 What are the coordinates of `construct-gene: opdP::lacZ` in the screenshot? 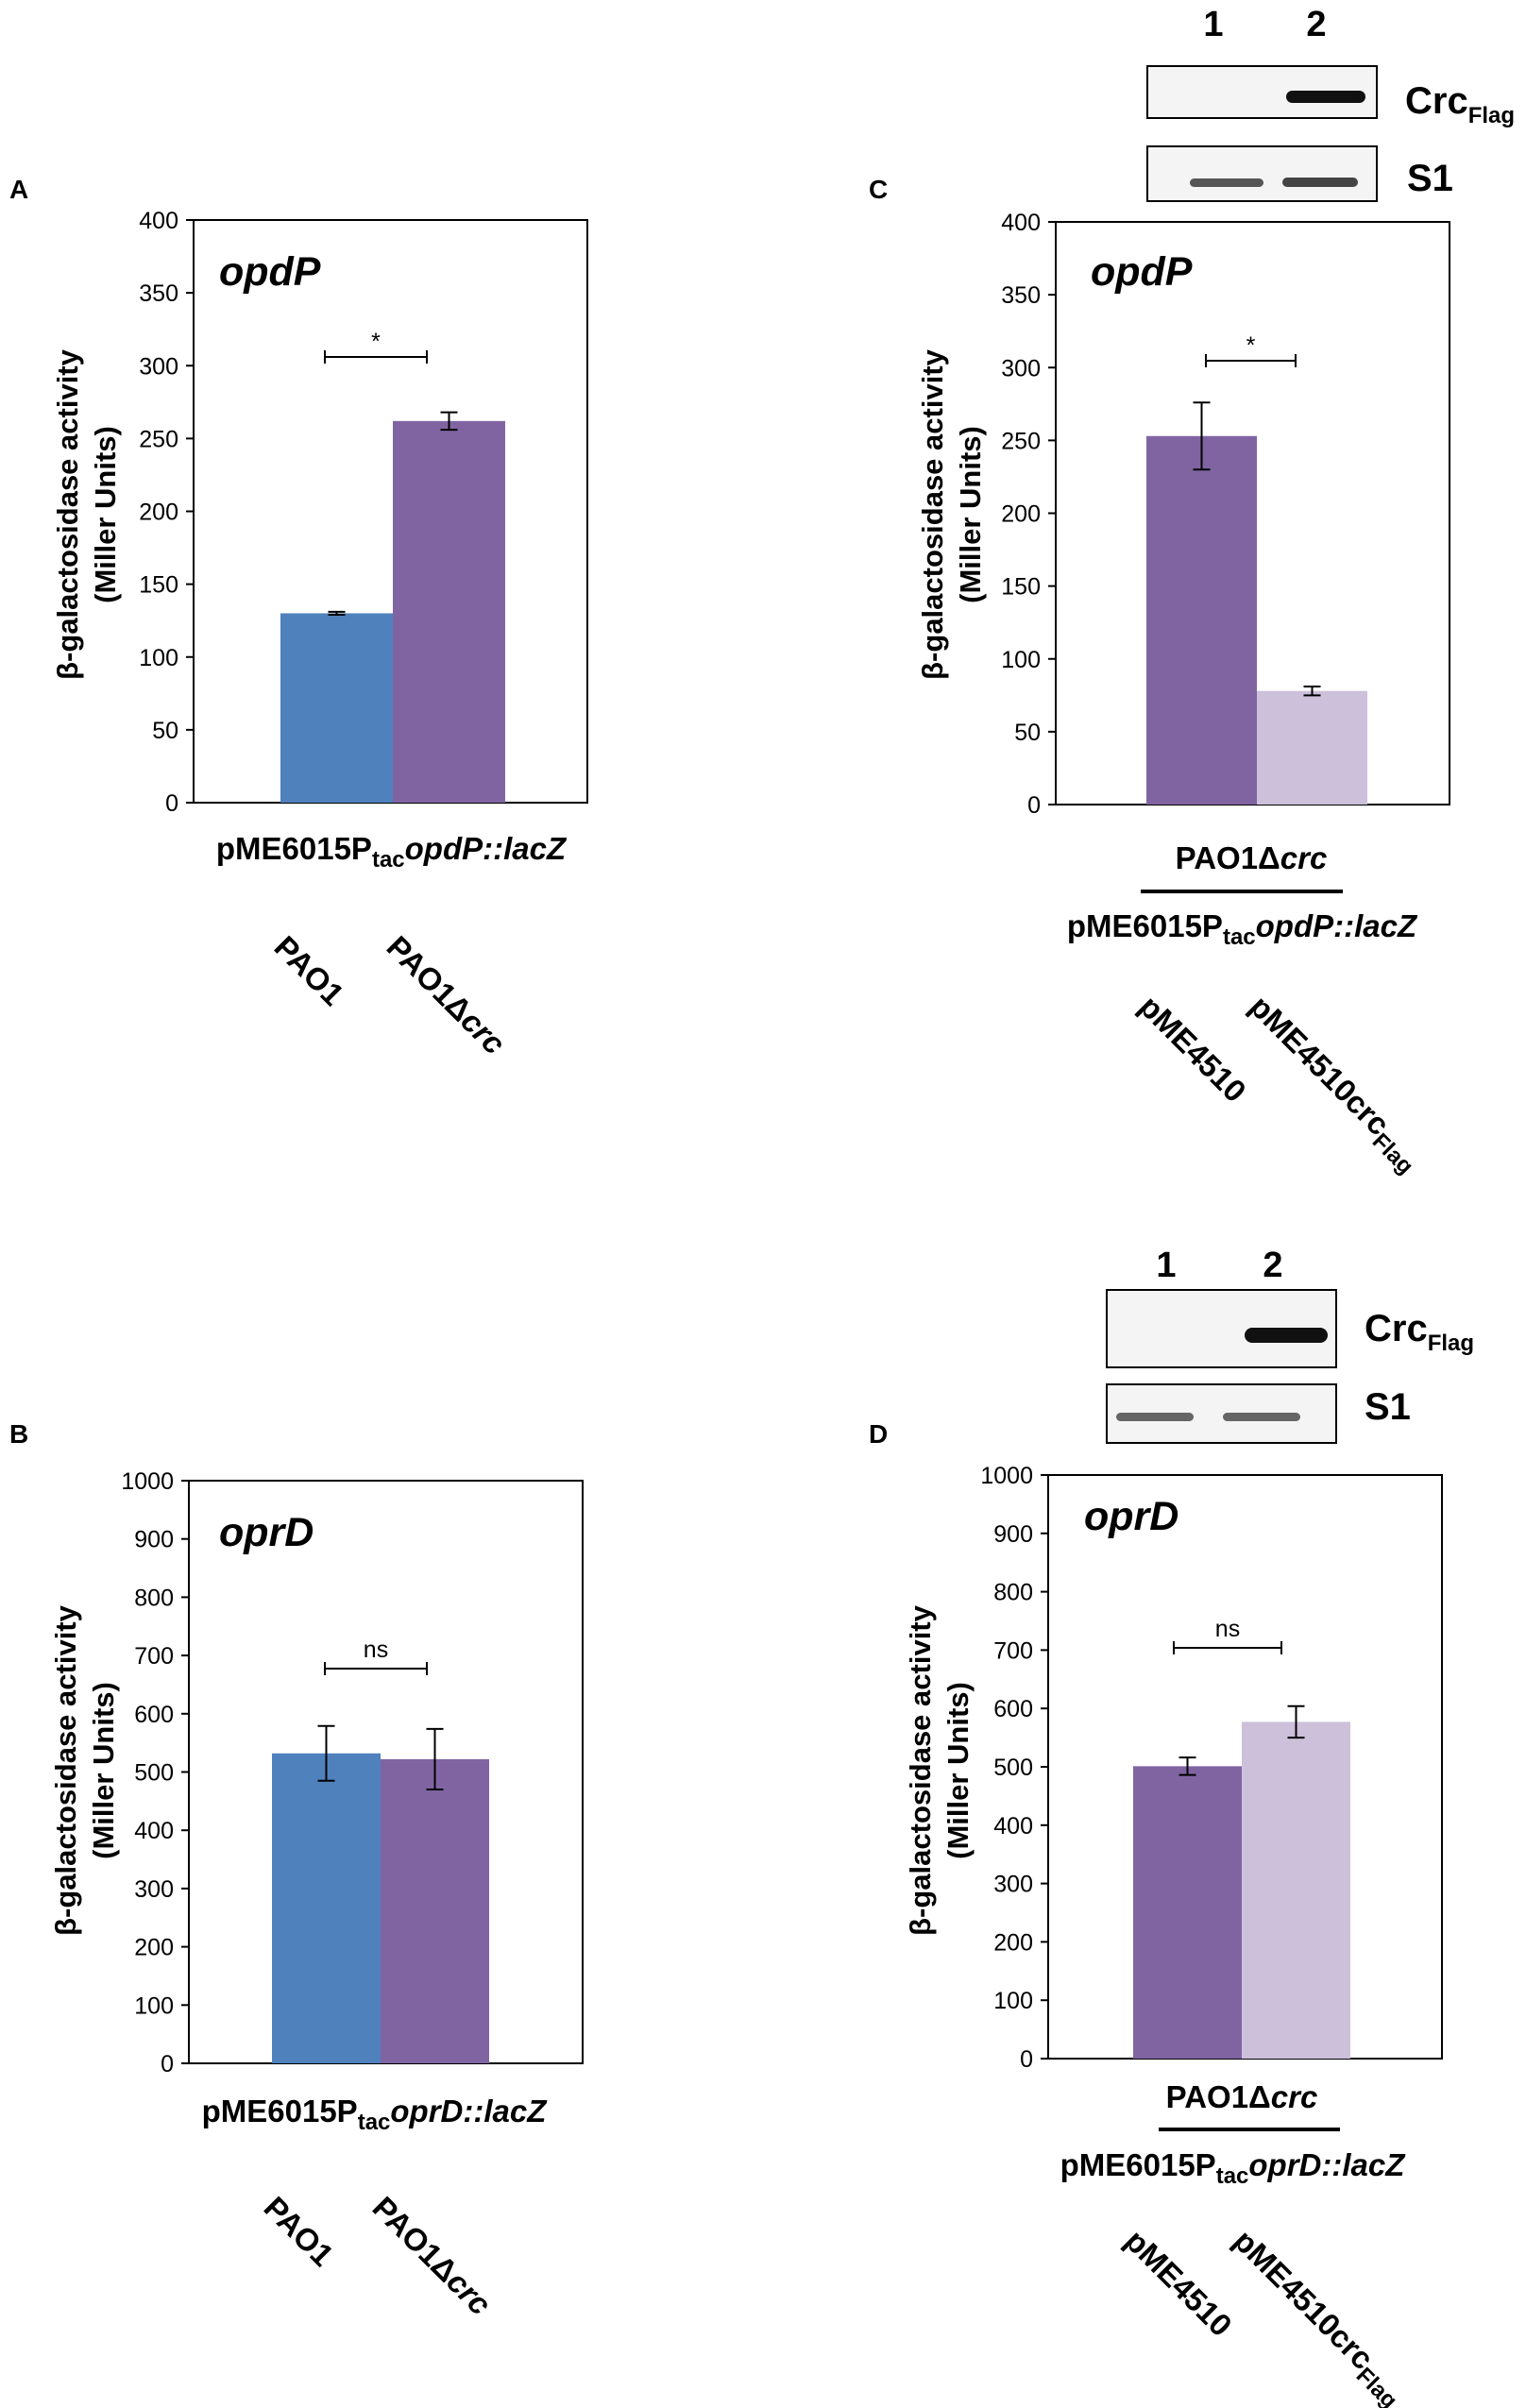 It's located at (486, 848).